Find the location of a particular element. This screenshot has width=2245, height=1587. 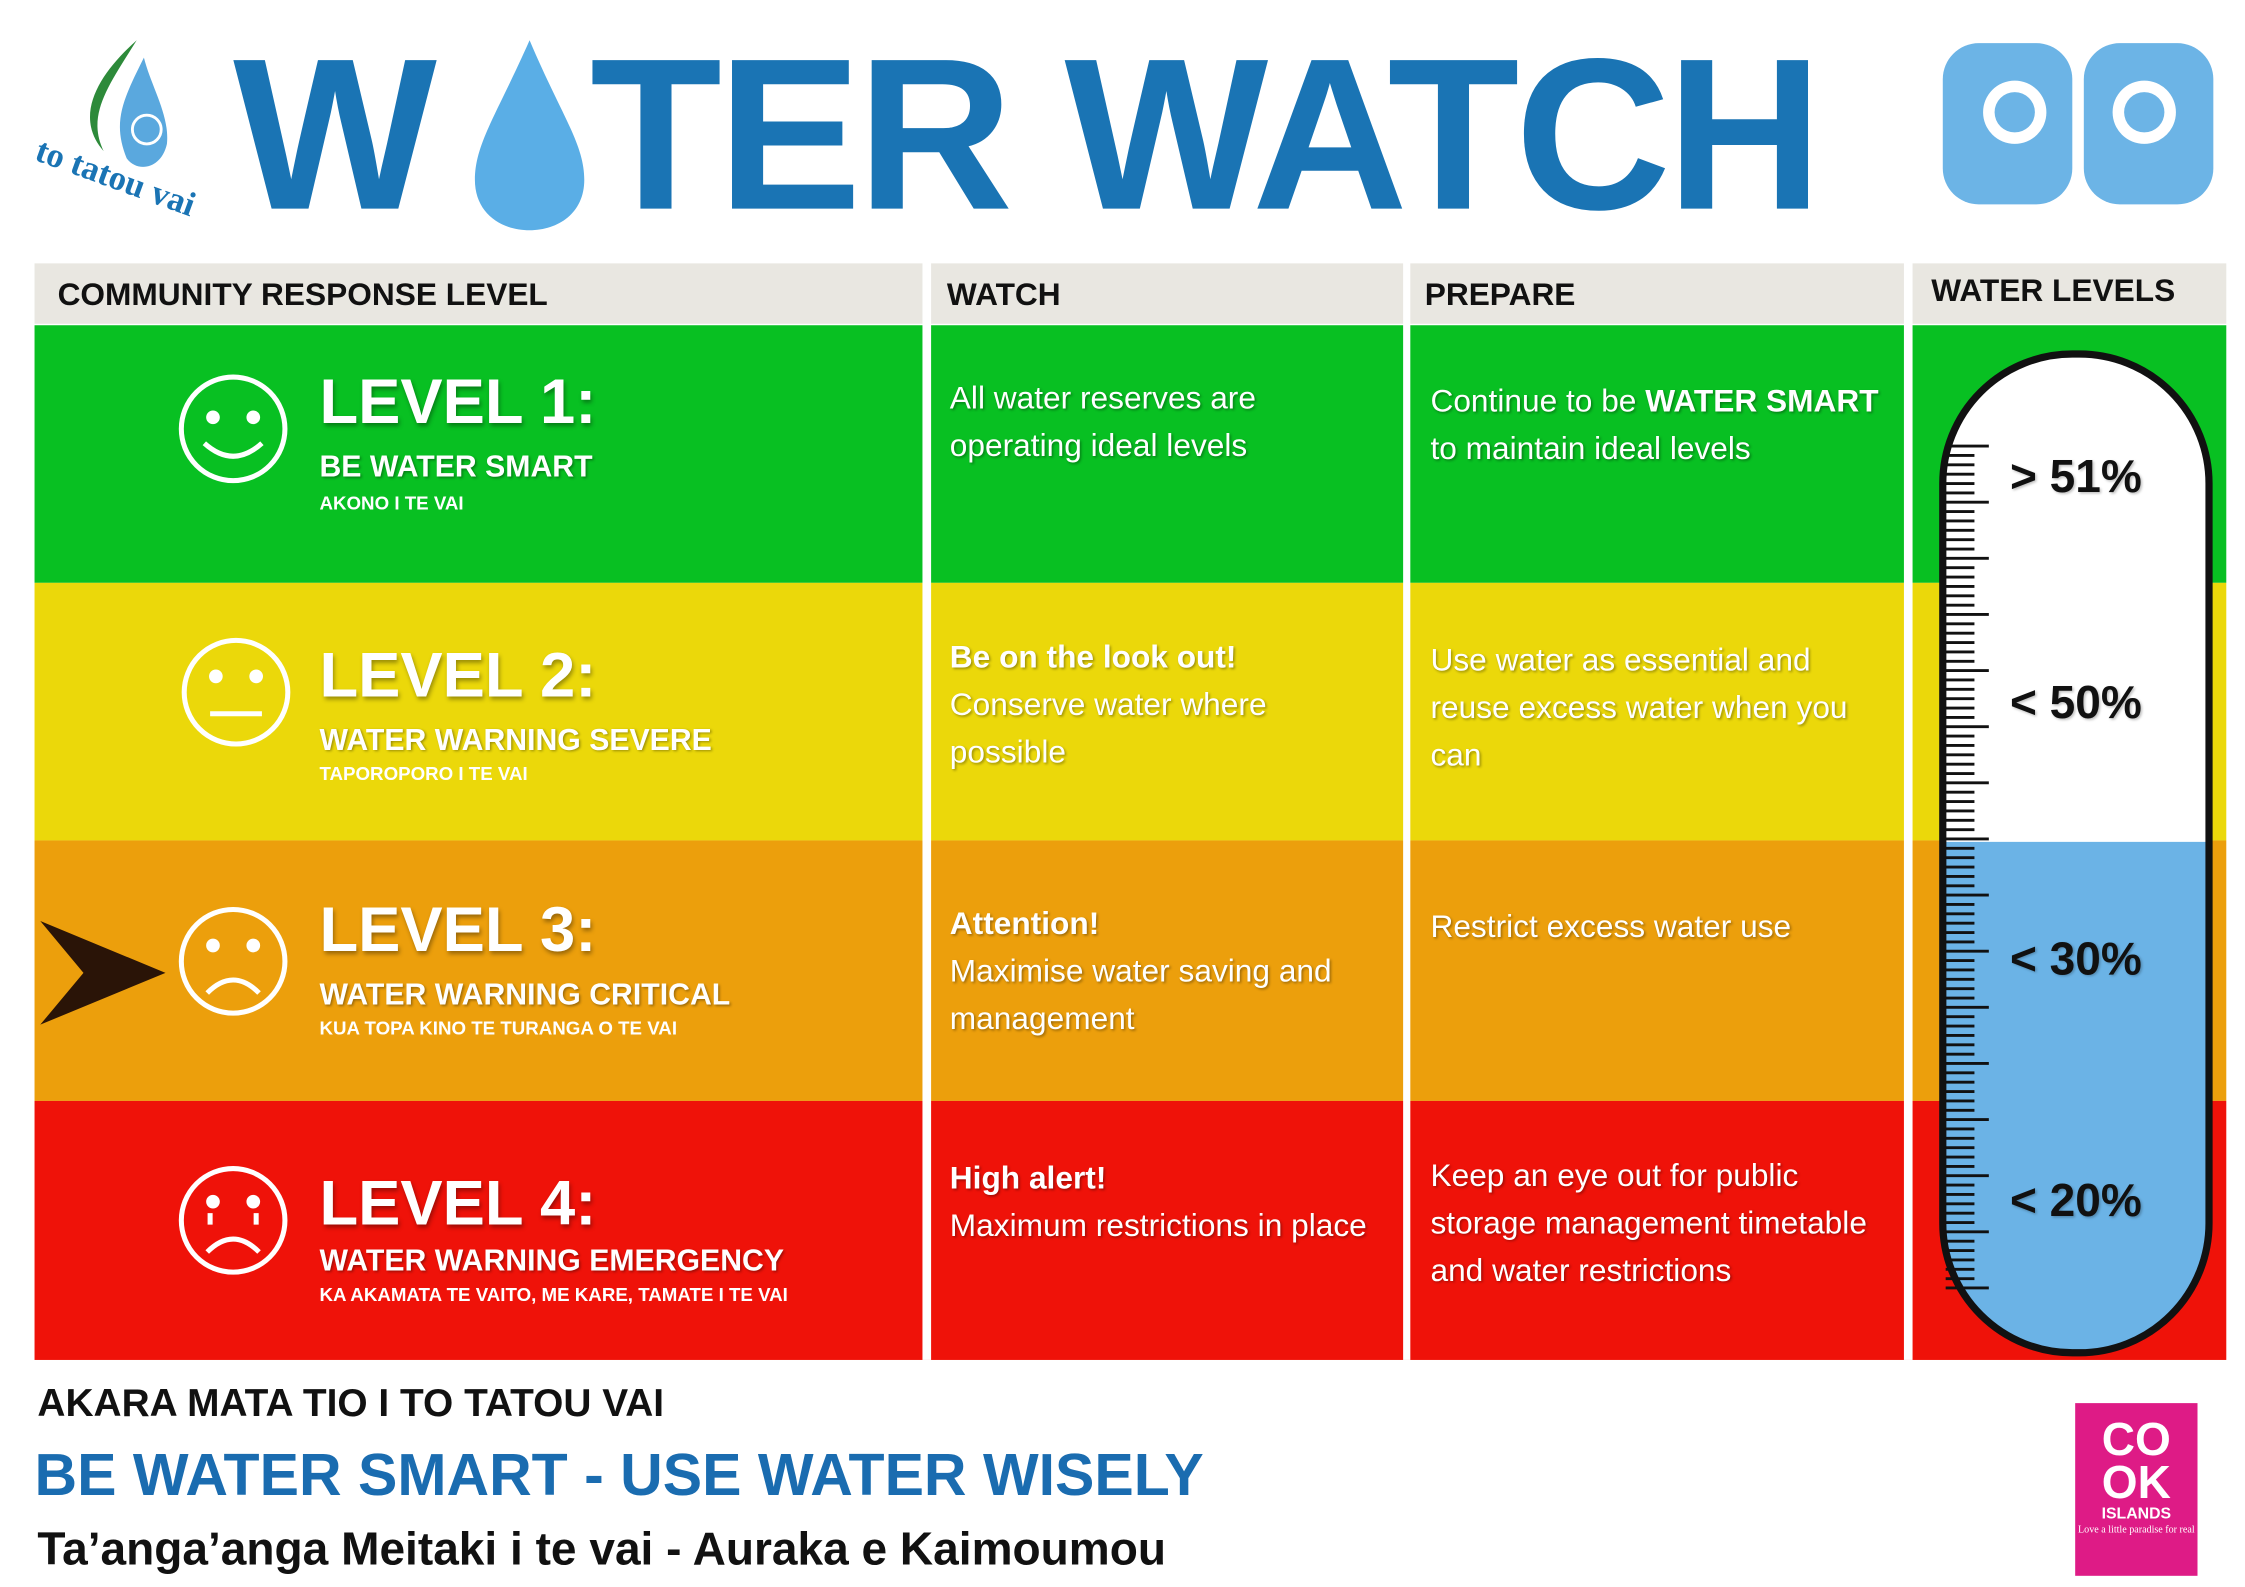

badge-bg is located at coordinates (2136, 1489).